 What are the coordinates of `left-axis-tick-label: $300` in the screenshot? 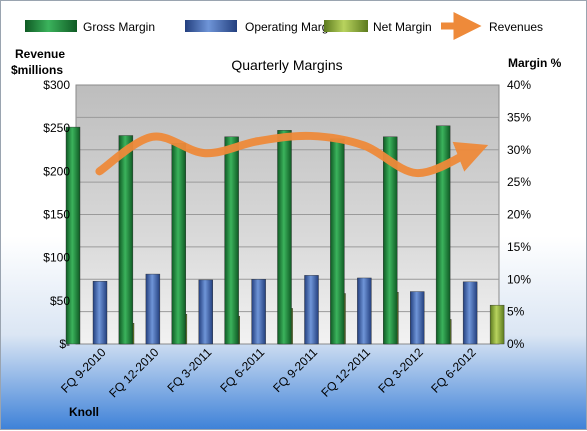 It's located at (56, 85).